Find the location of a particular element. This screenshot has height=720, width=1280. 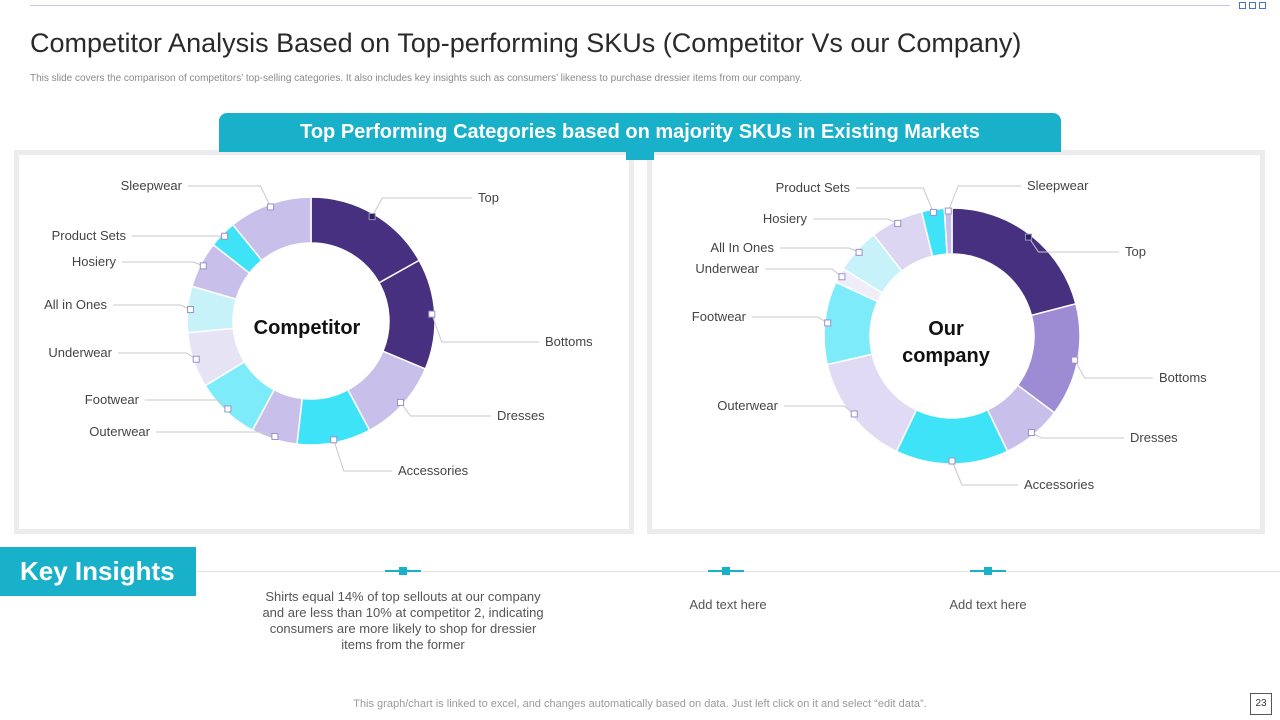

insight-text-3: Add text here is located at coordinates (988, 604).